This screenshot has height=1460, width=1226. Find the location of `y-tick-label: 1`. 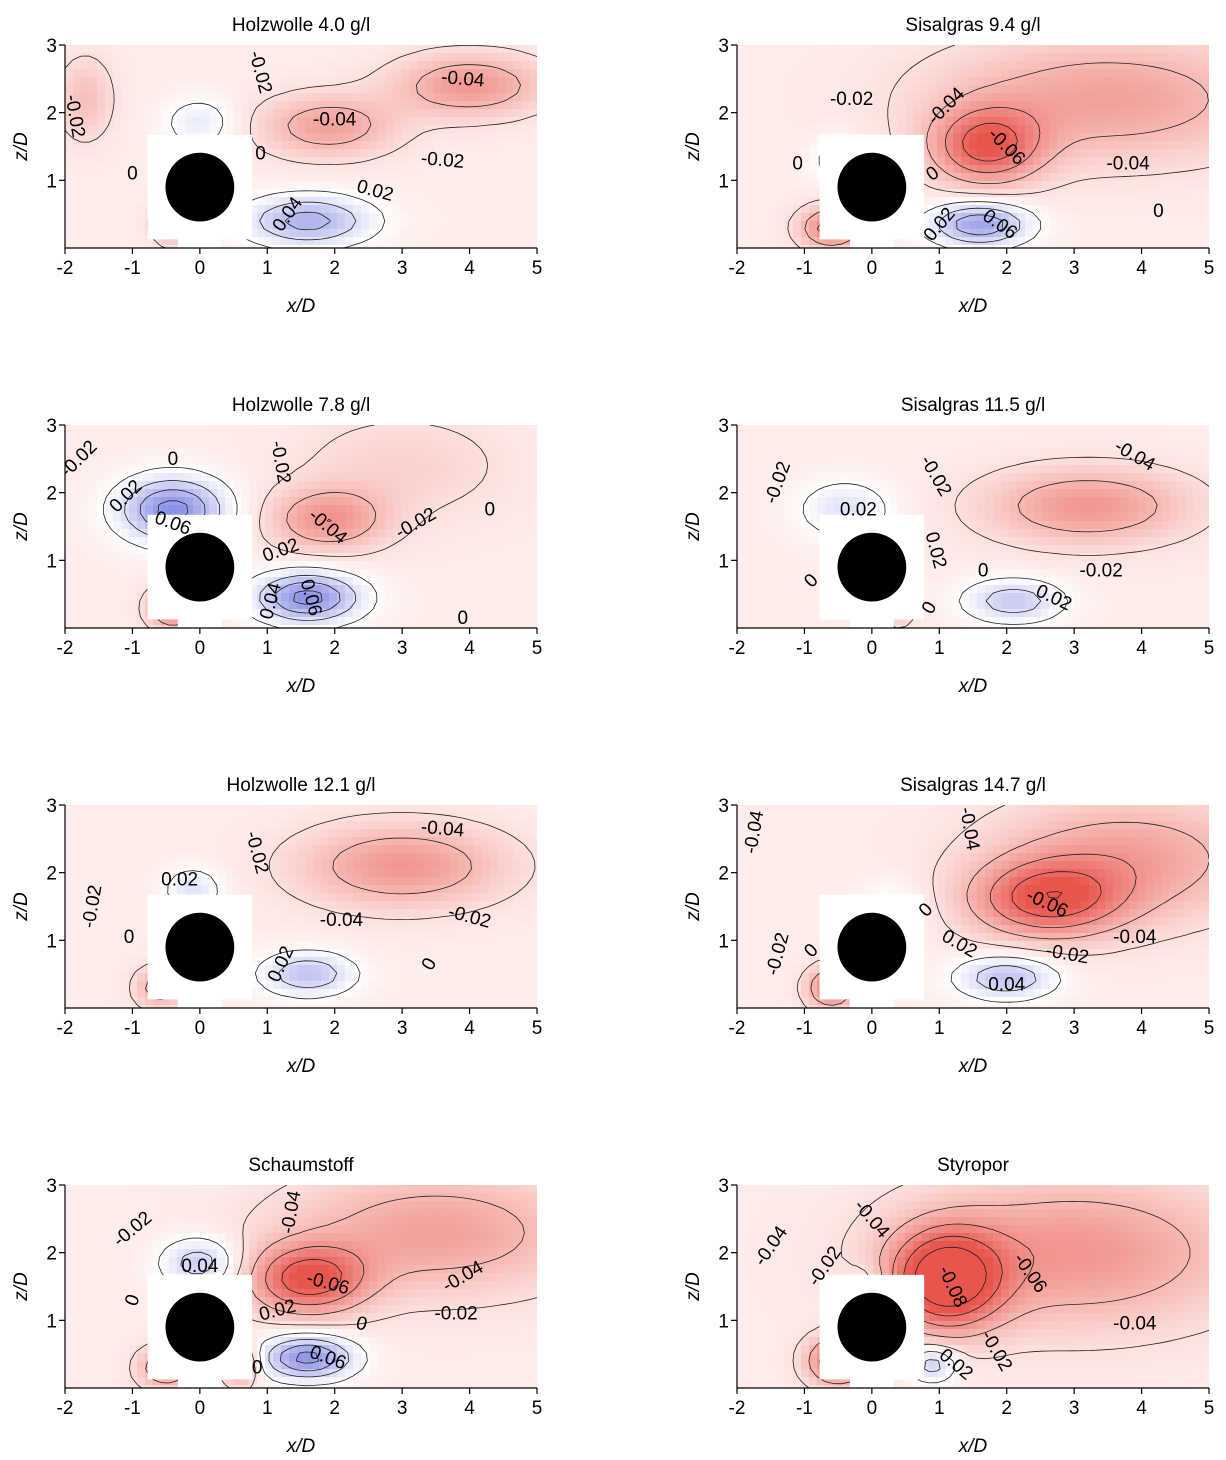

y-tick-label: 1 is located at coordinates (723, 181).